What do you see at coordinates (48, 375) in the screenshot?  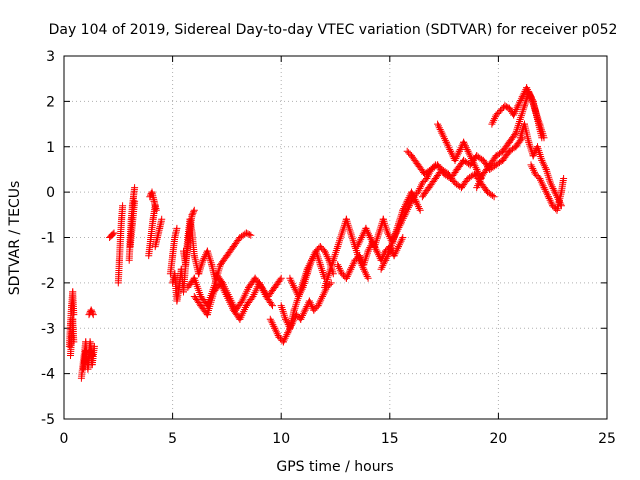 I see `y-tick-label: -4` at bounding box center [48, 375].